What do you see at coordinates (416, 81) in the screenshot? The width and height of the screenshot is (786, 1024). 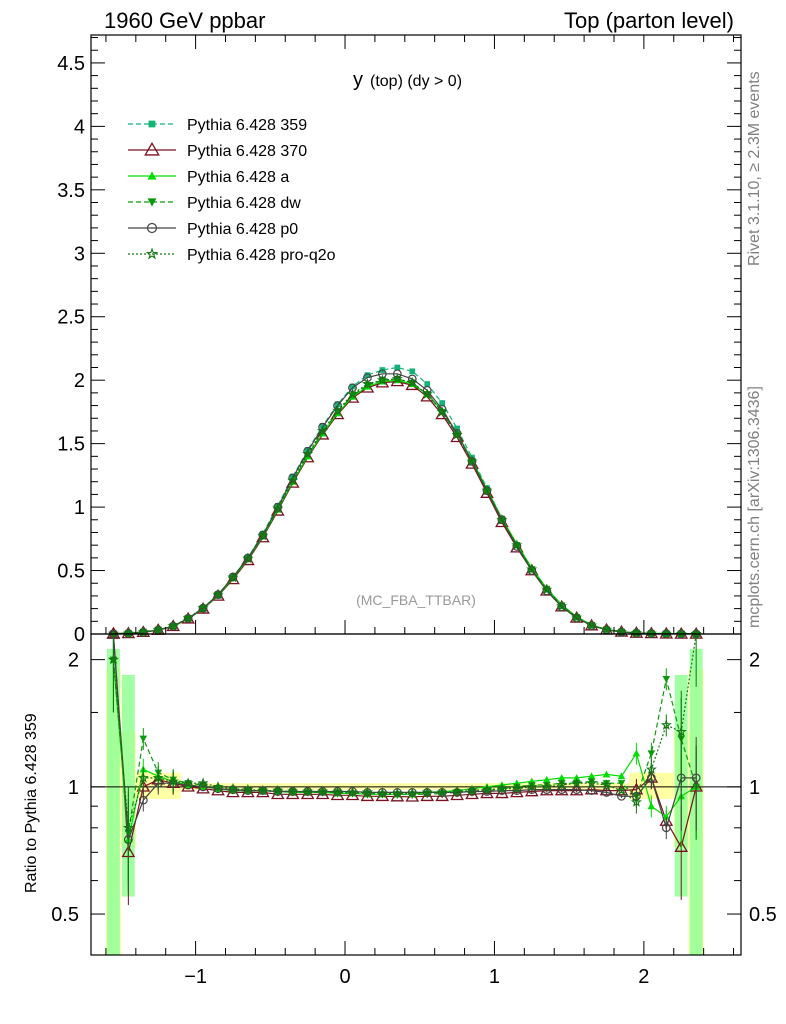 I see `plot-title-sub: (top) (dy > 0)` at bounding box center [416, 81].